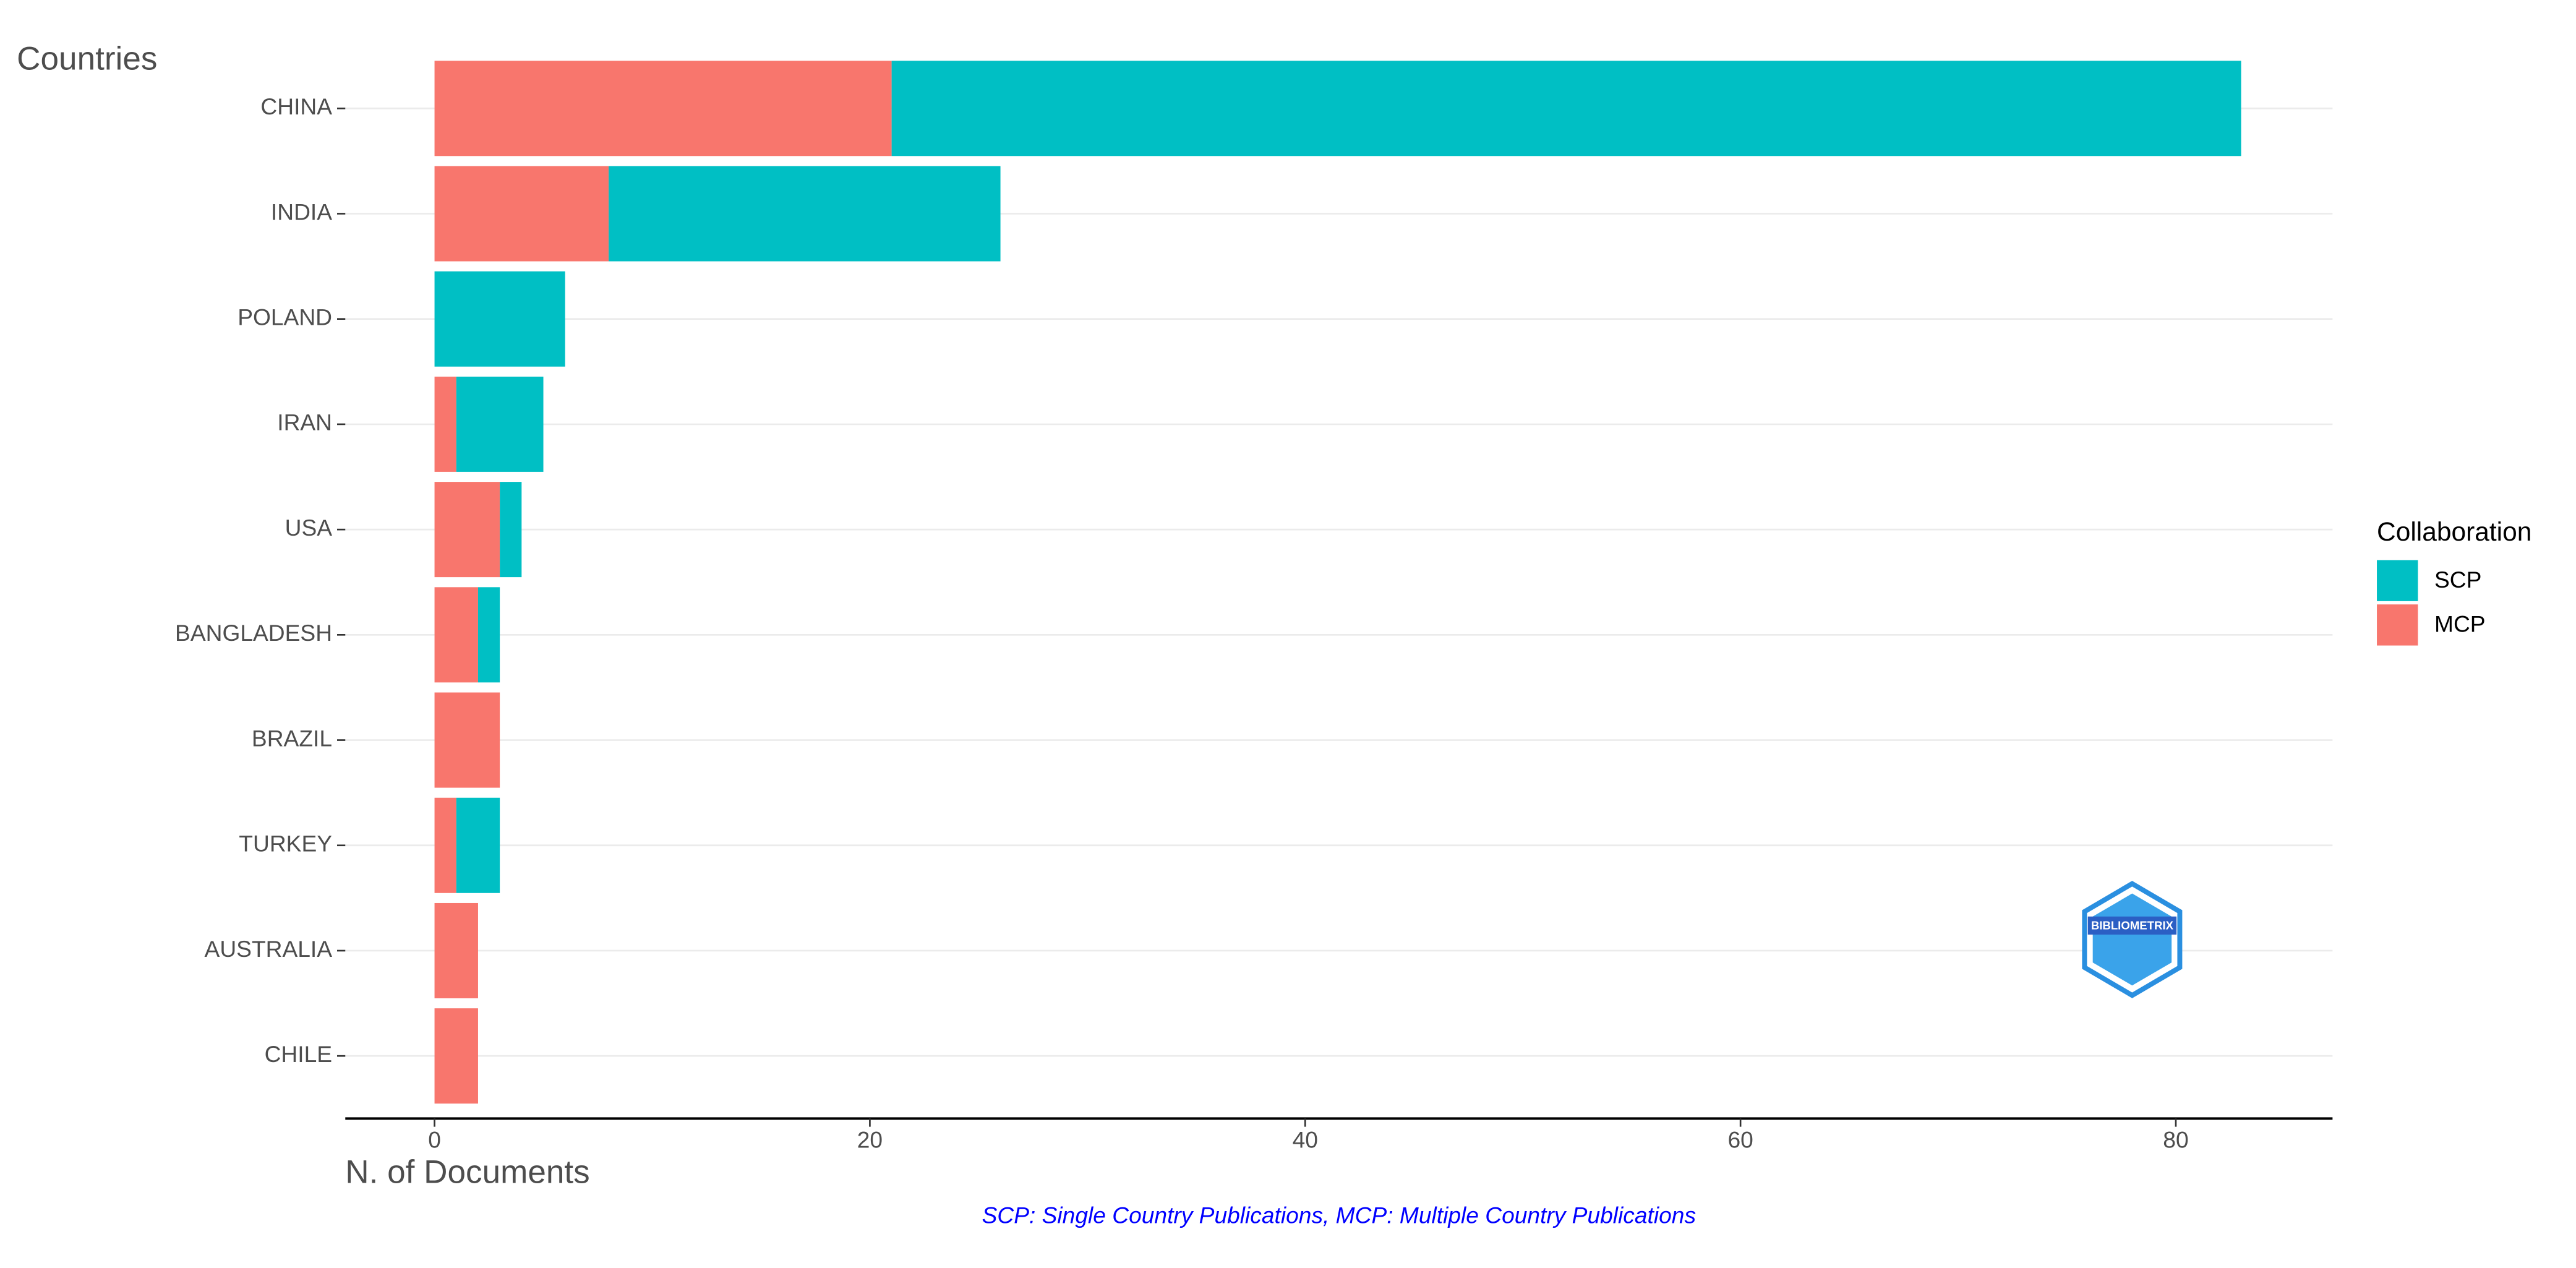 This screenshot has width=2576, height=1268. What do you see at coordinates (434, 1139) in the screenshot?
I see `x-tick-label: 0` at bounding box center [434, 1139].